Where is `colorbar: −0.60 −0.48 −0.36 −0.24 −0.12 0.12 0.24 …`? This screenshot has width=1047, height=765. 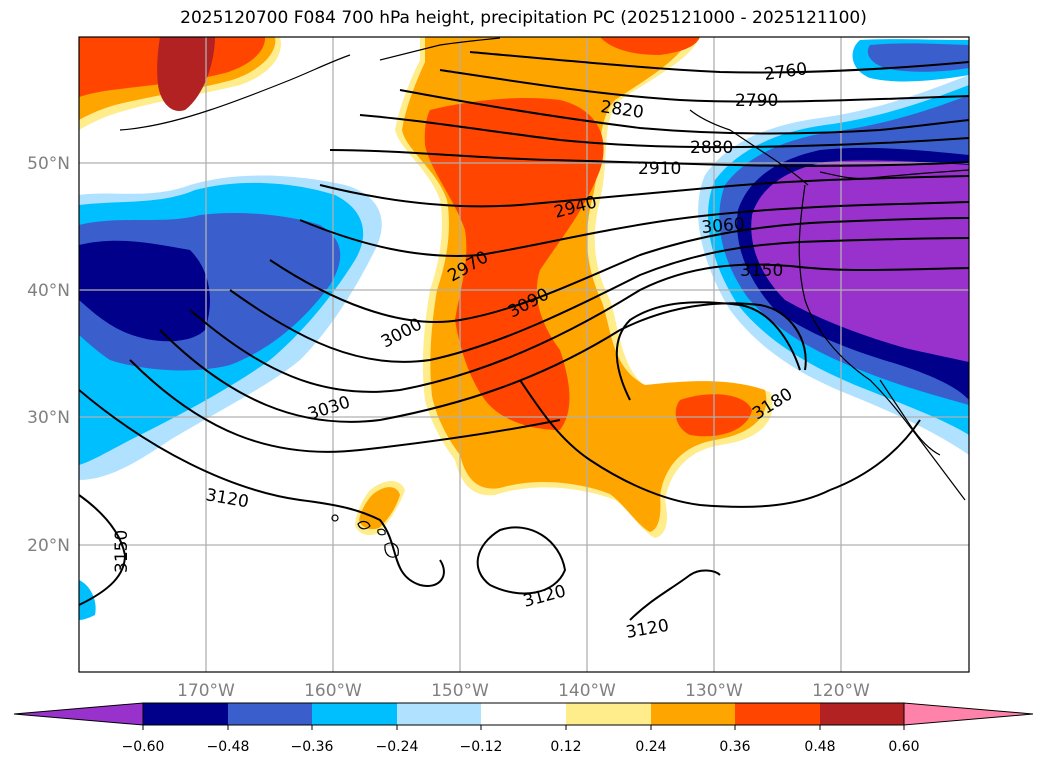
colorbar: −0.60 −0.48 −0.36 −0.24 −0.12 0.12 0.24 … is located at coordinates (523, 728).